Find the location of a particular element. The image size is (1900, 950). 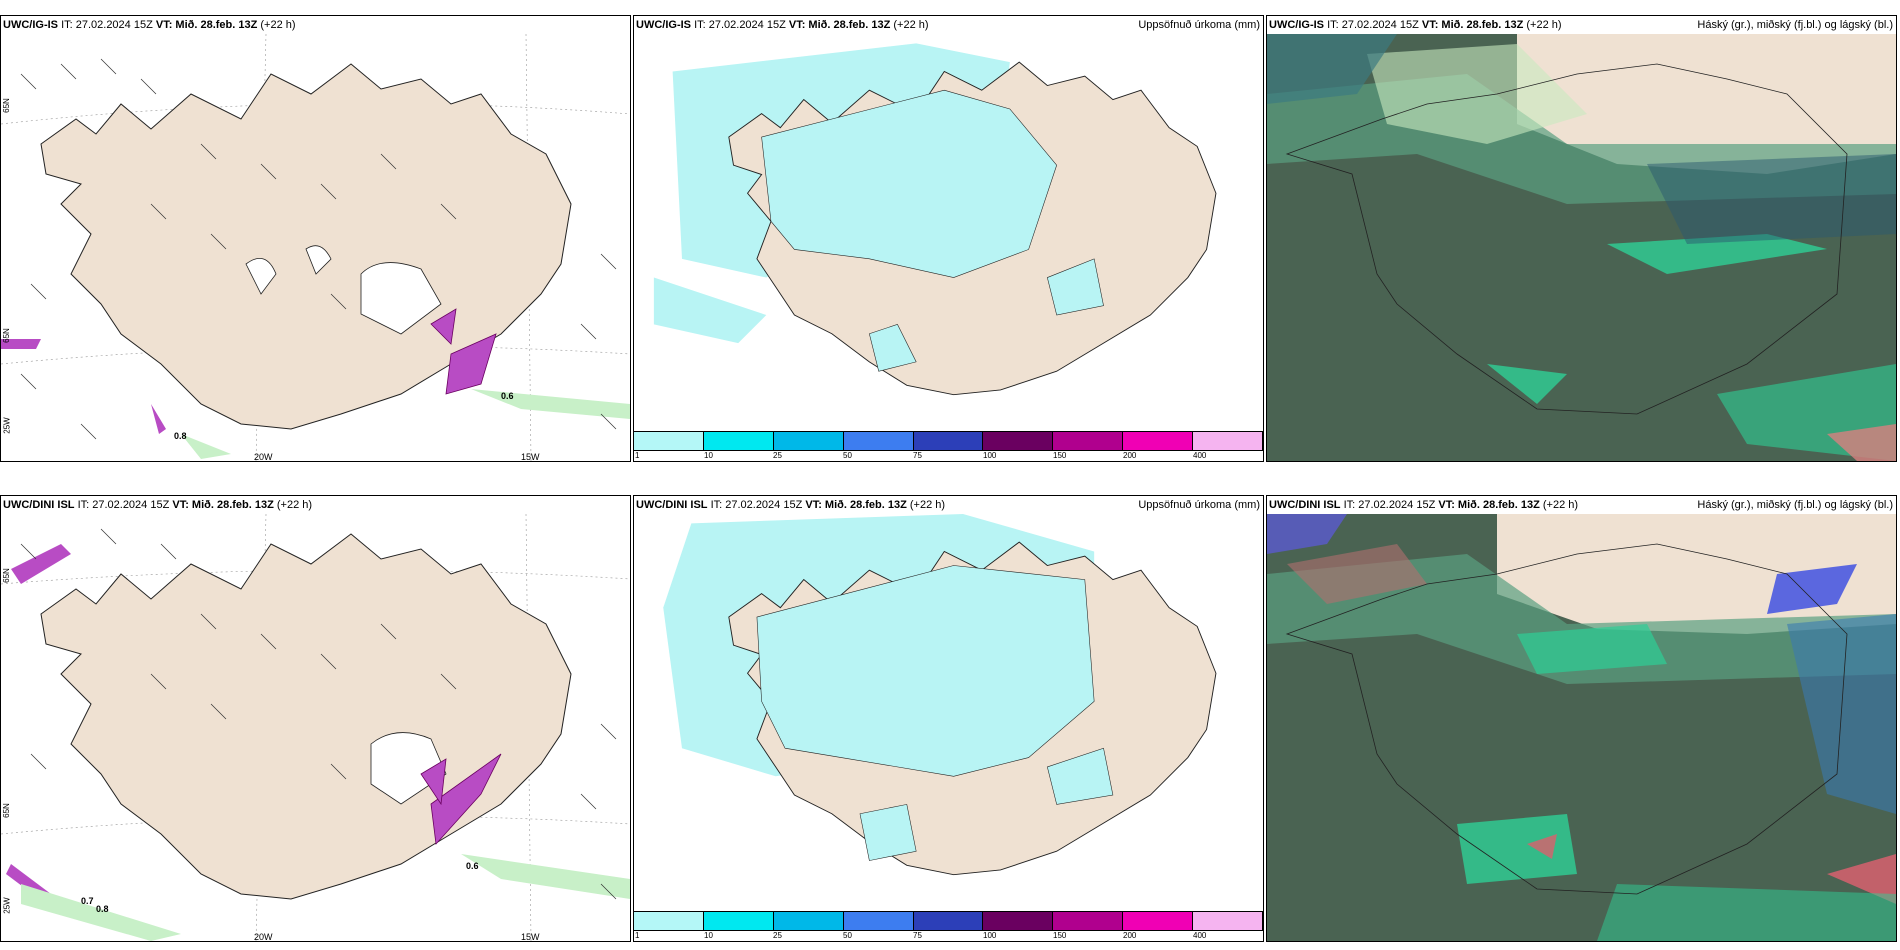

iceland-landmass is located at coordinates (306, 246).